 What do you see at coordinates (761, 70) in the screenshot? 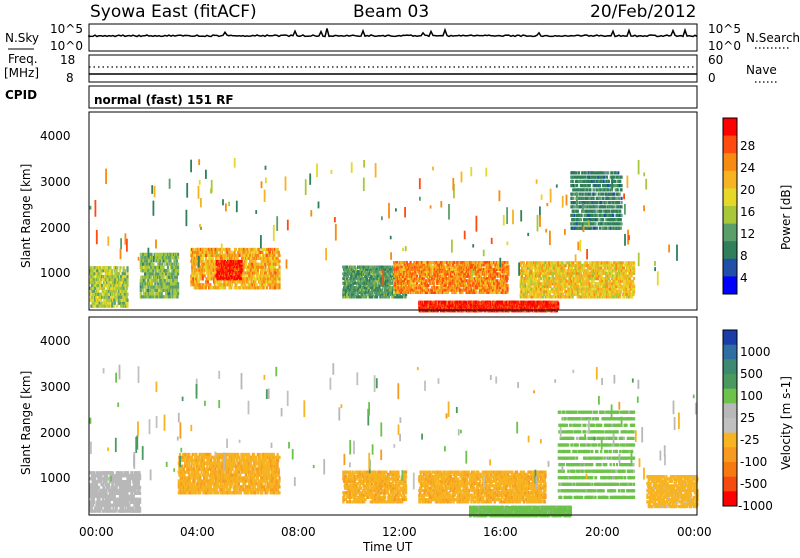
I see `nave-label: Nave` at bounding box center [761, 70].